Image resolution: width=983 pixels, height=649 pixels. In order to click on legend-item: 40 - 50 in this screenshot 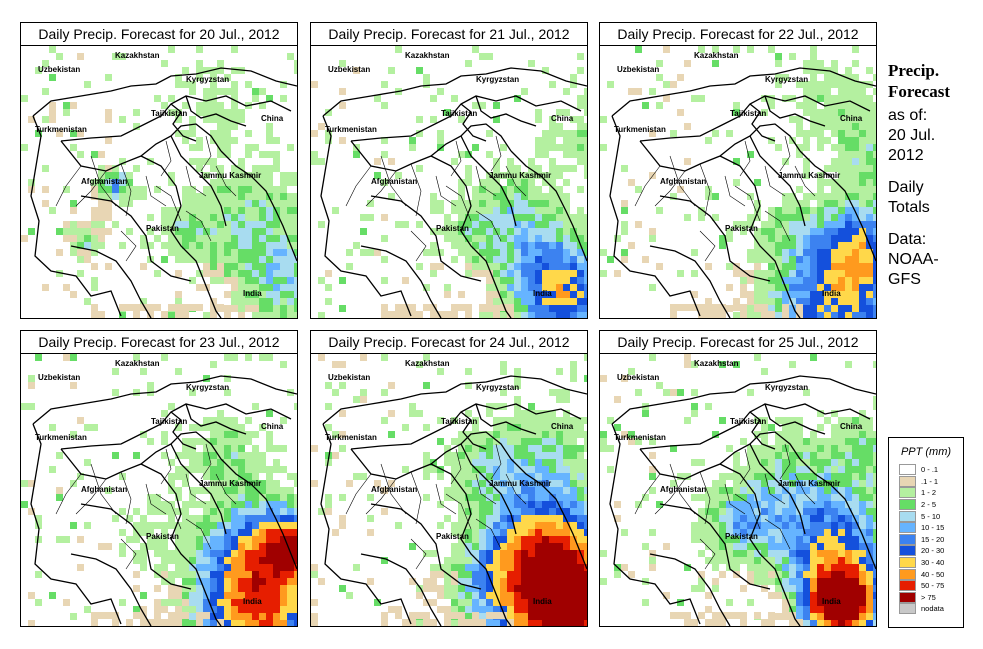, I will do `click(931, 574)`.